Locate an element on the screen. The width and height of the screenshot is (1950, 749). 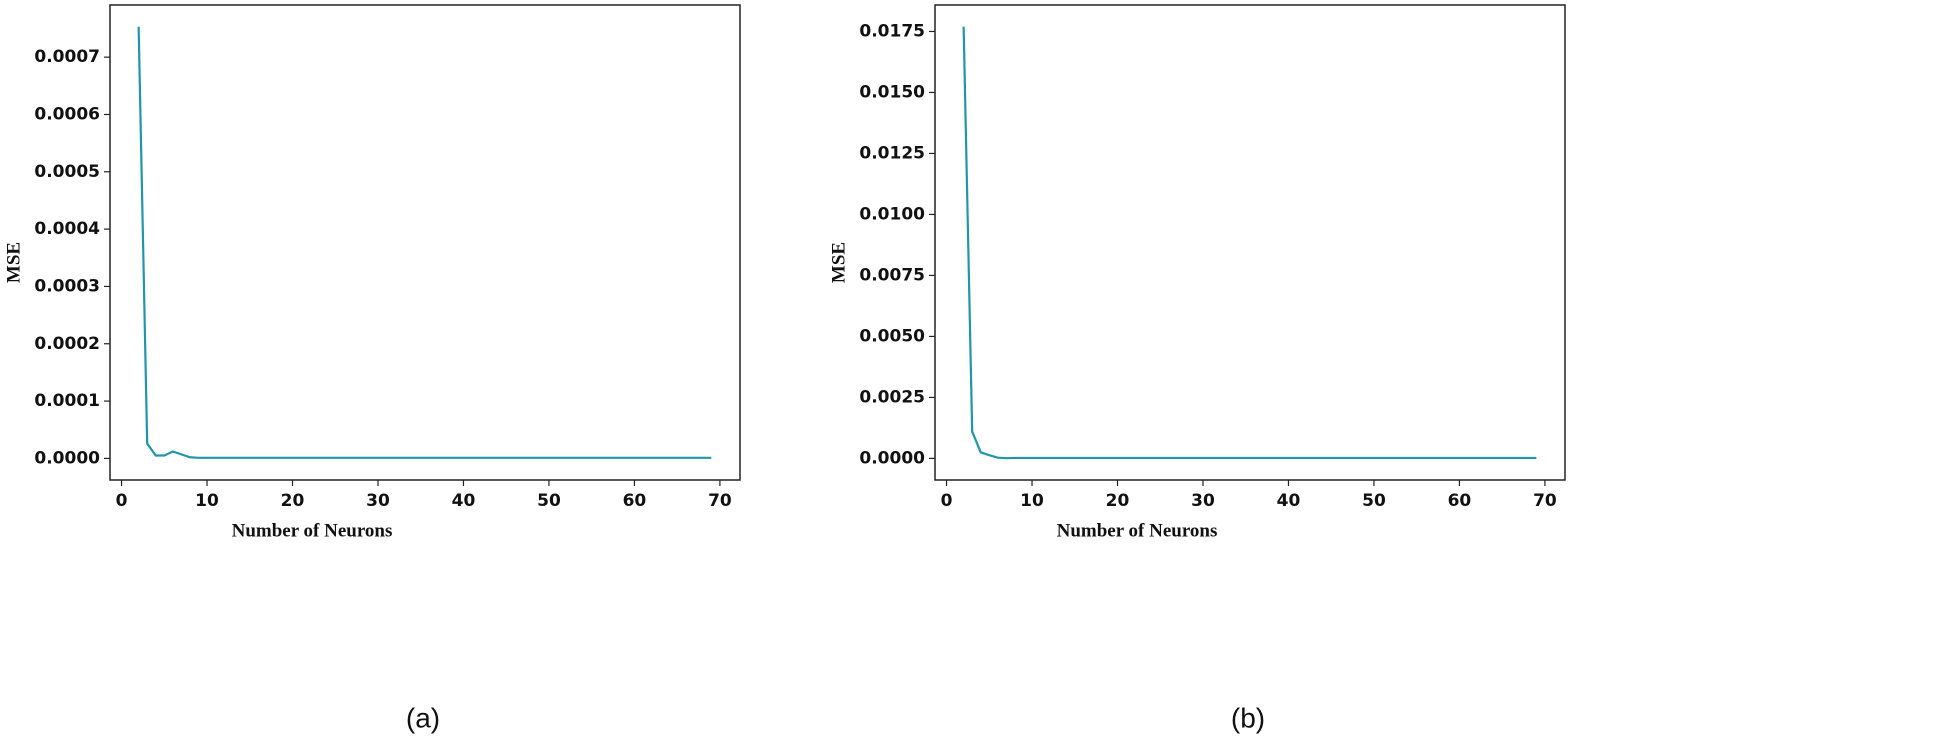
y-tick-label: 0.0002 is located at coordinates (67, 344).